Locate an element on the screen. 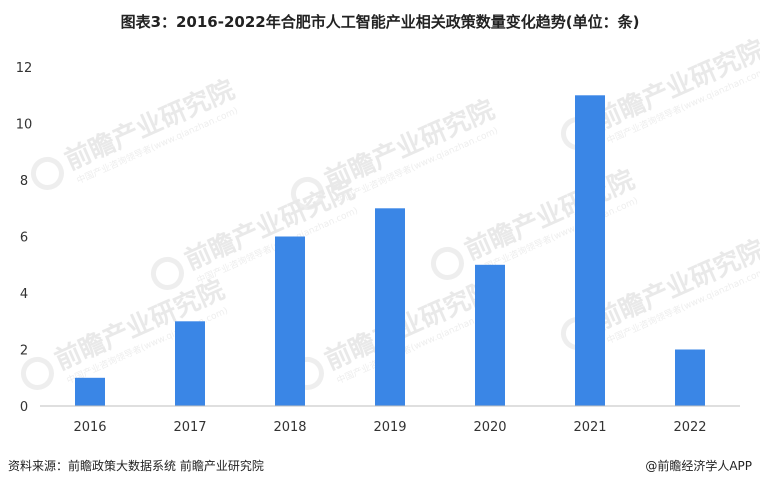 The image size is (760, 484). x-tick-label: 2017 is located at coordinates (189, 427).